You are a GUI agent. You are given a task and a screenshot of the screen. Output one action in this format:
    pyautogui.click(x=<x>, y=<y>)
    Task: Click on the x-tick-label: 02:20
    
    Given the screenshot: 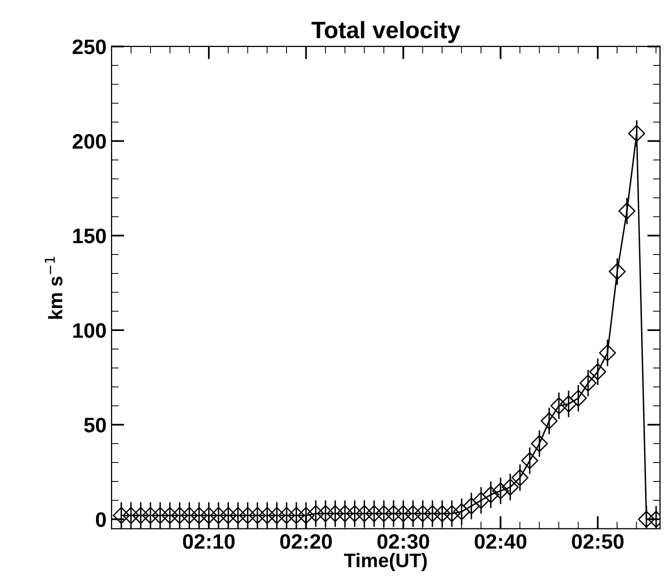 What is the action you would take?
    pyautogui.click(x=306, y=541)
    